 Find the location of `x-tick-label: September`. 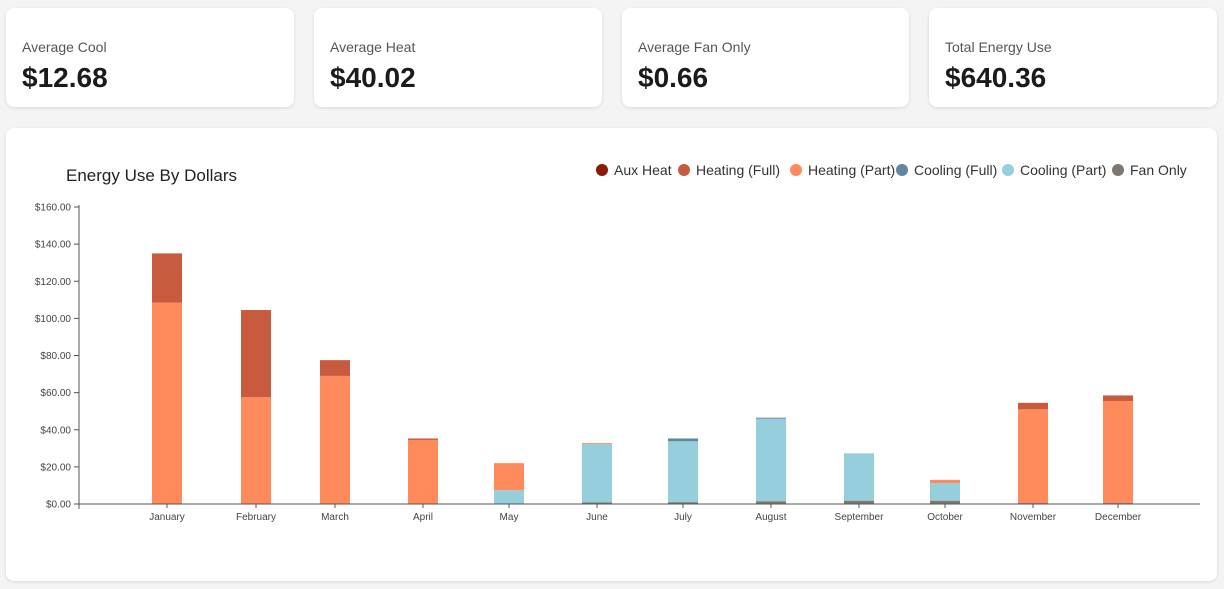

x-tick-label: September is located at coordinates (860, 517).